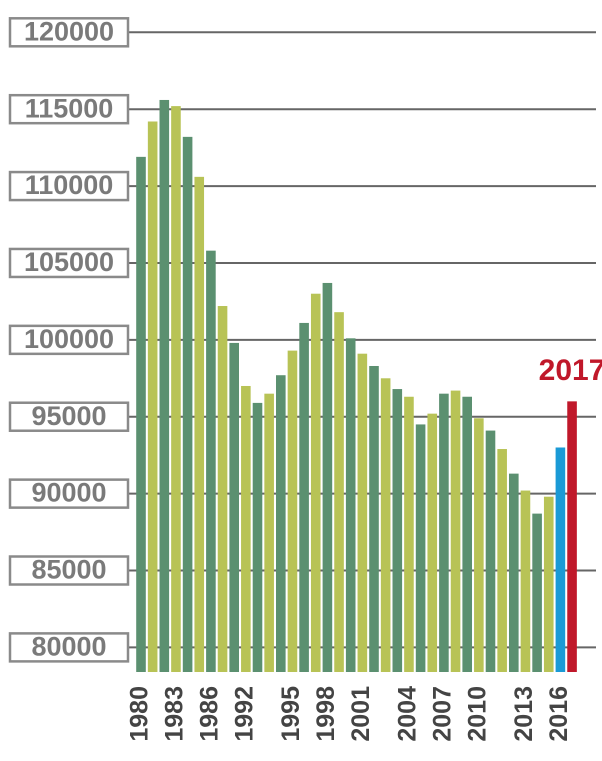 The height and width of the screenshot is (761, 602). What do you see at coordinates (326, 714) in the screenshot?
I see `x-tick-label: 1998` at bounding box center [326, 714].